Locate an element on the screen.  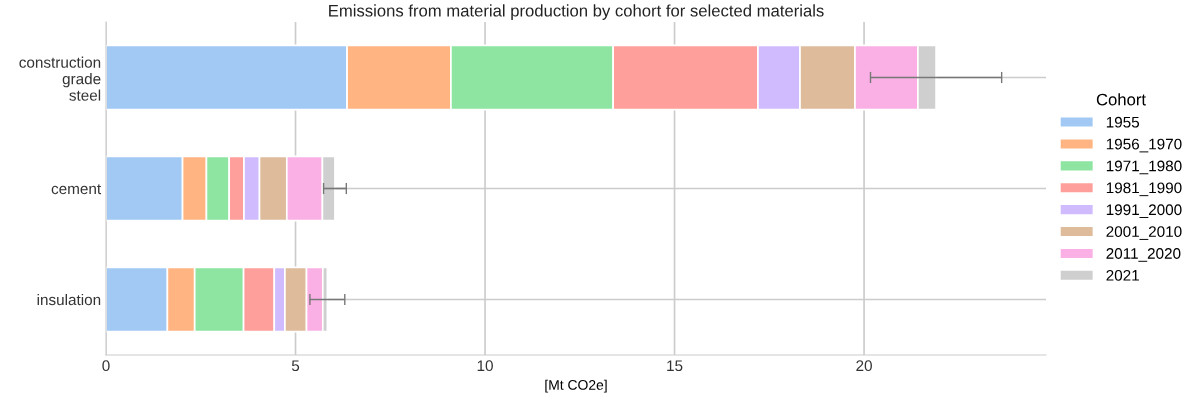
y-tick-label: insulation is located at coordinates (69, 299).